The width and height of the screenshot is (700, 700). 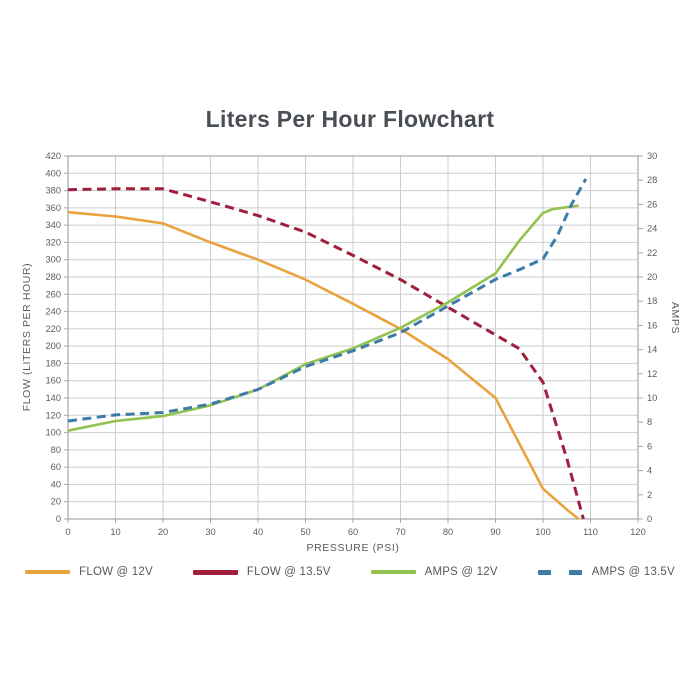 What do you see at coordinates (53, 346) in the screenshot?
I see `svg-text: 200` at bounding box center [53, 346].